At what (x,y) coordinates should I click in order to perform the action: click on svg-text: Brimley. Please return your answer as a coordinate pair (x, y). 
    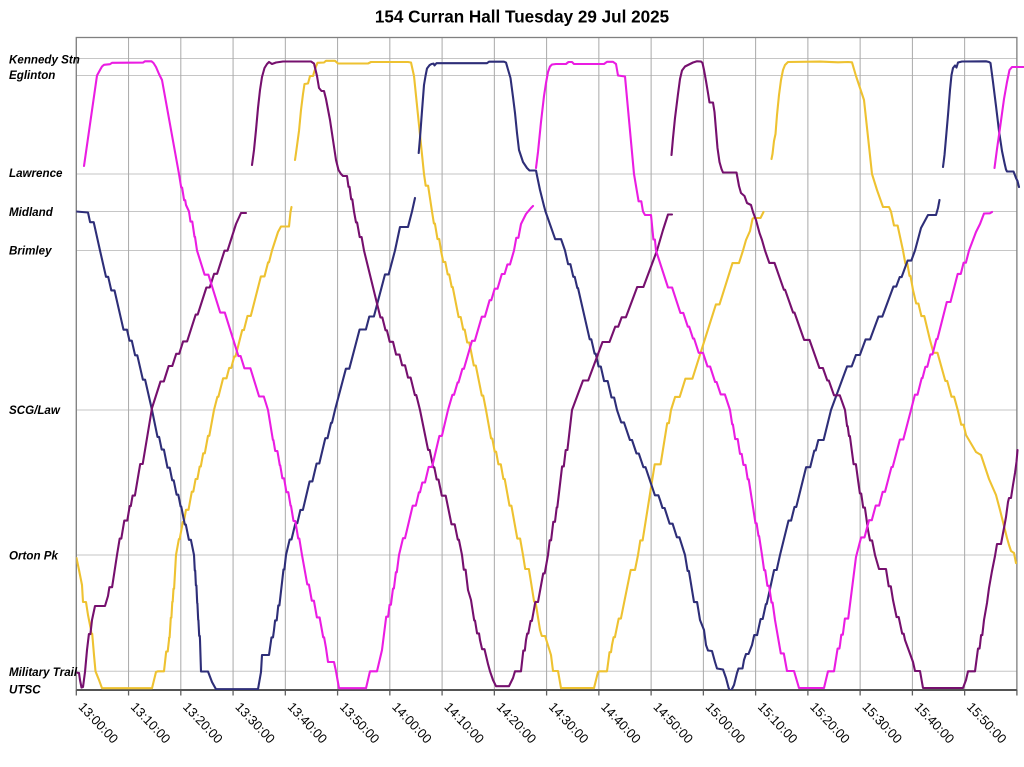
    Looking at the image, I should click on (30, 251).